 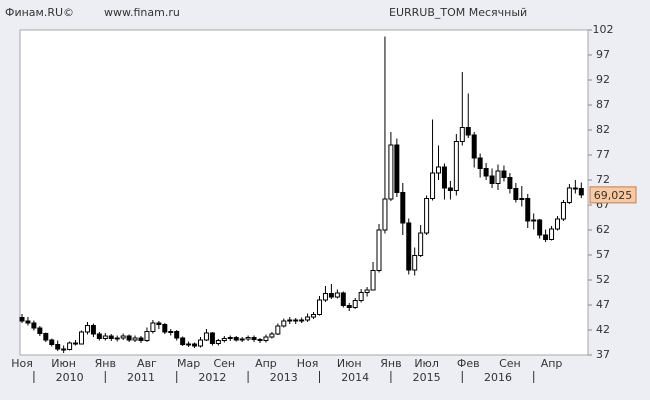 What do you see at coordinates (603, 79) in the screenshot?
I see `y-tick-label: 92` at bounding box center [603, 79].